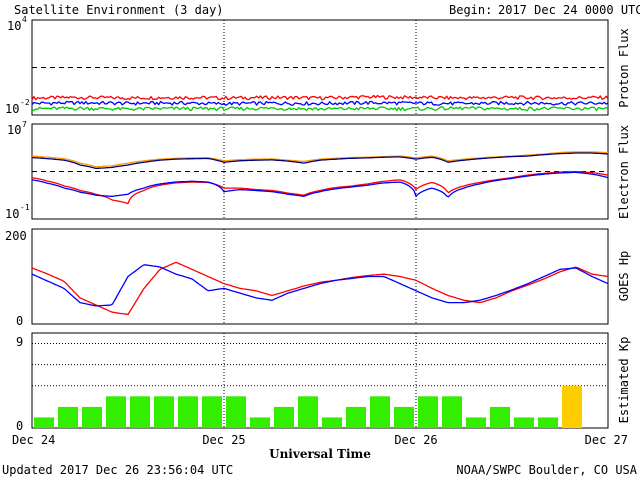 This screenshot has width=640, height=480. I want to click on proton-flux-ylabel: Proton Flux, so click(624, 67).